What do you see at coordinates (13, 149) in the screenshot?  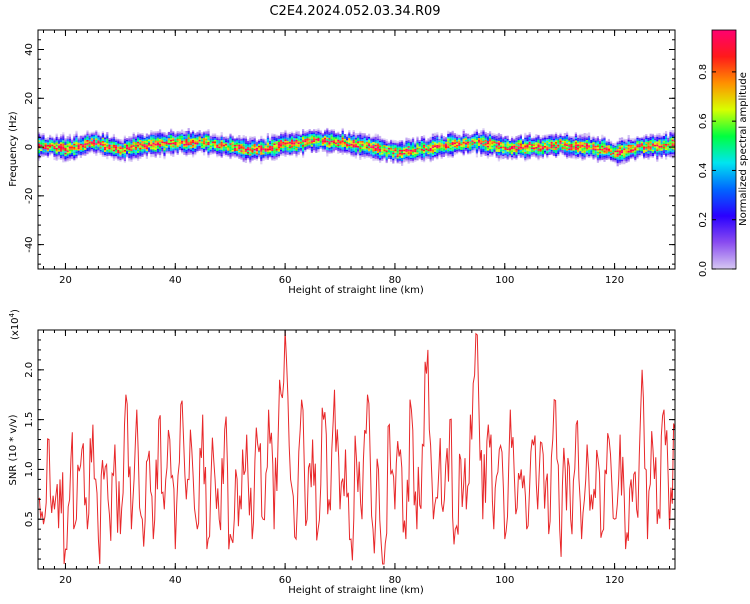 I see `spectrogram-y-axis-label: Frequency (Hz)` at bounding box center [13, 149].